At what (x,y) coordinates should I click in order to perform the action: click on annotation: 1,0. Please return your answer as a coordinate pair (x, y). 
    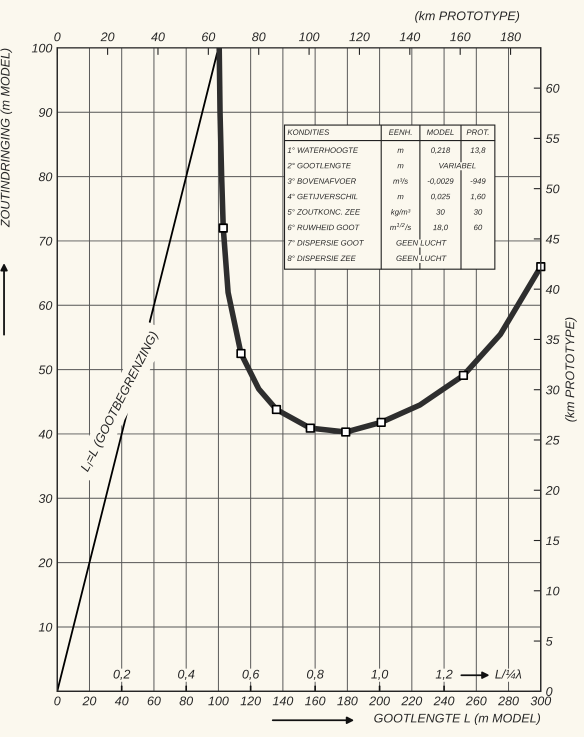
    Looking at the image, I should click on (379, 675).